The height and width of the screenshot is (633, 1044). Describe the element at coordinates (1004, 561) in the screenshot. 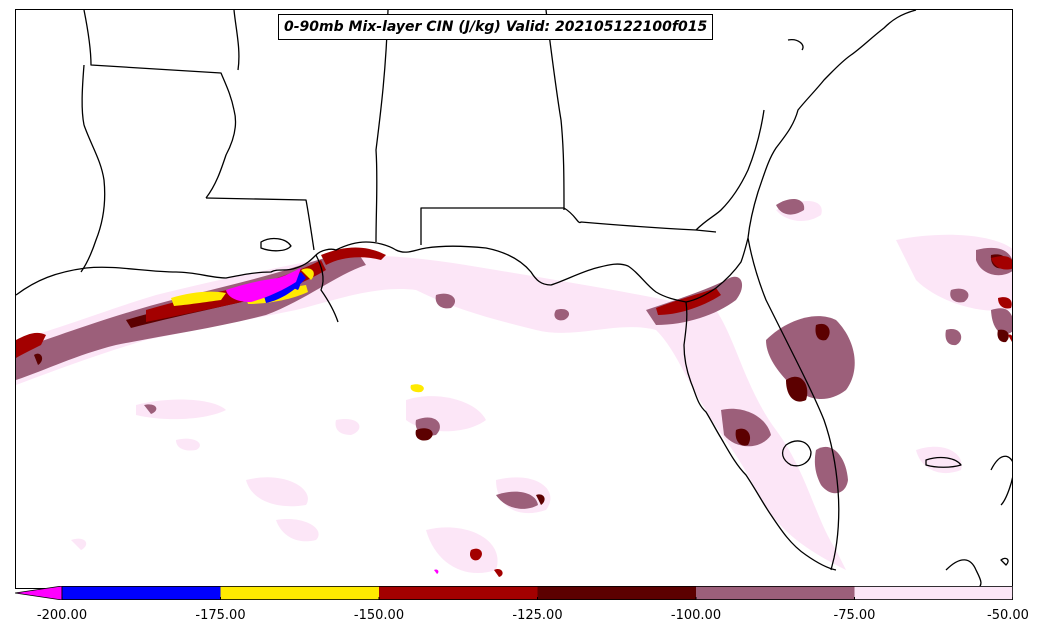

I see `island-e` at that location.